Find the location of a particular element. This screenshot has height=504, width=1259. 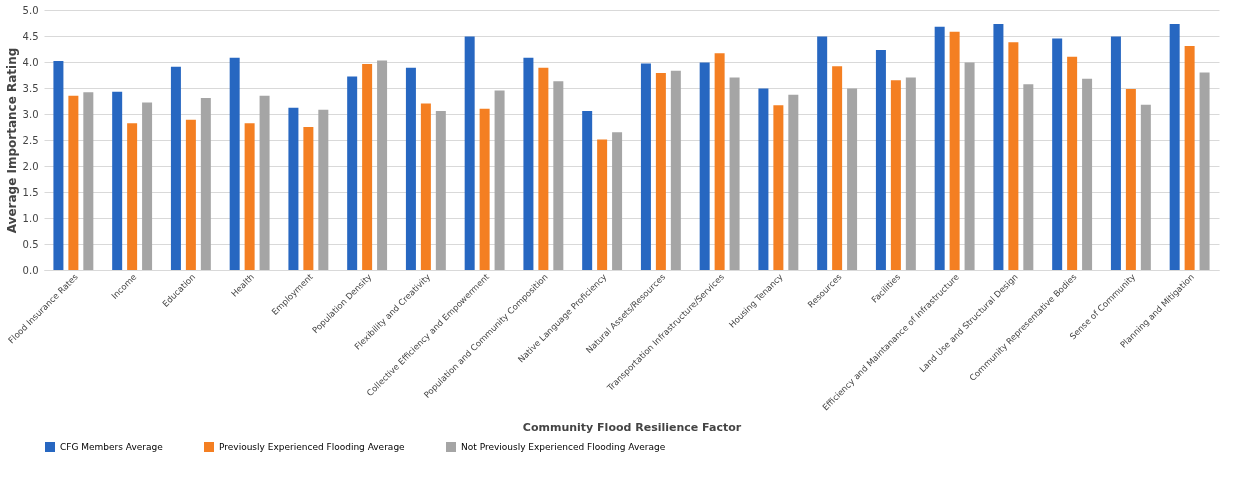

y-tick-label: 2.0 is located at coordinates (30, 166).